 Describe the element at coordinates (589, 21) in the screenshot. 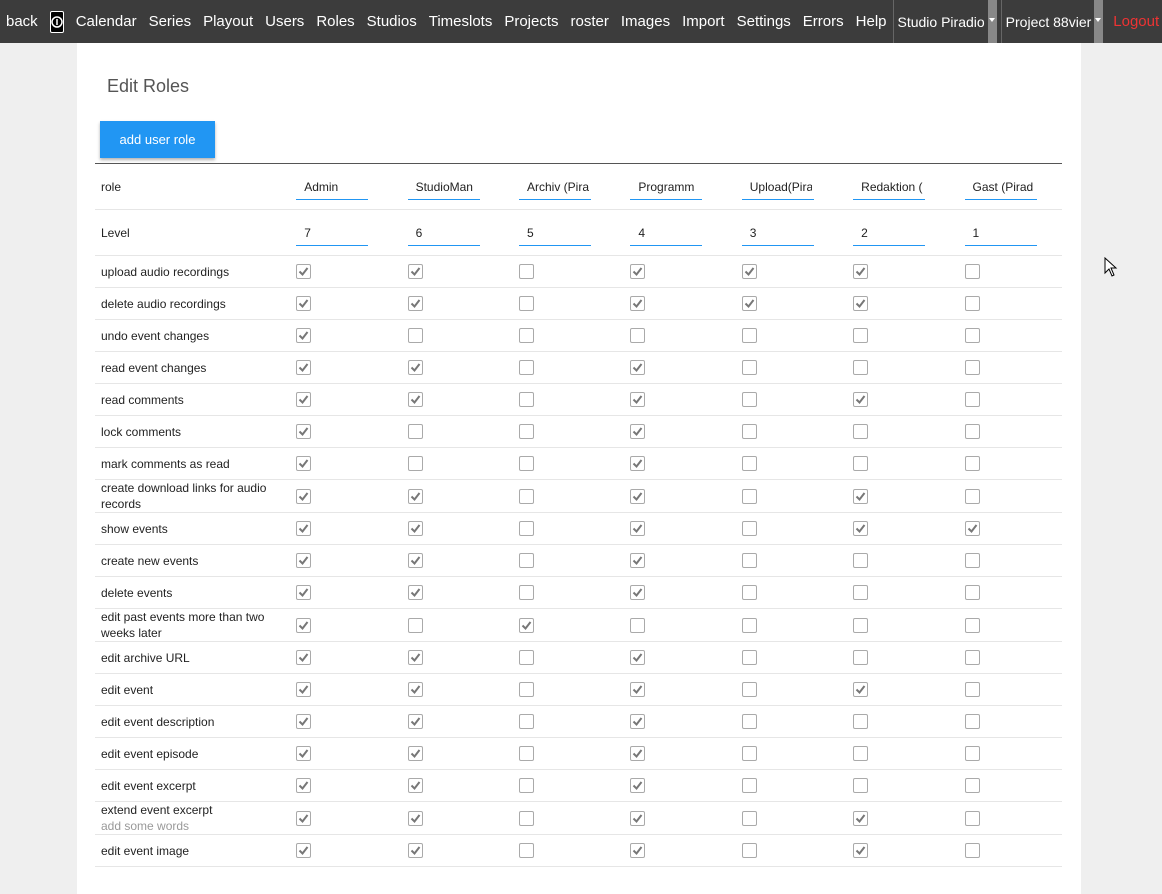

I see `nav-link: roster` at that location.